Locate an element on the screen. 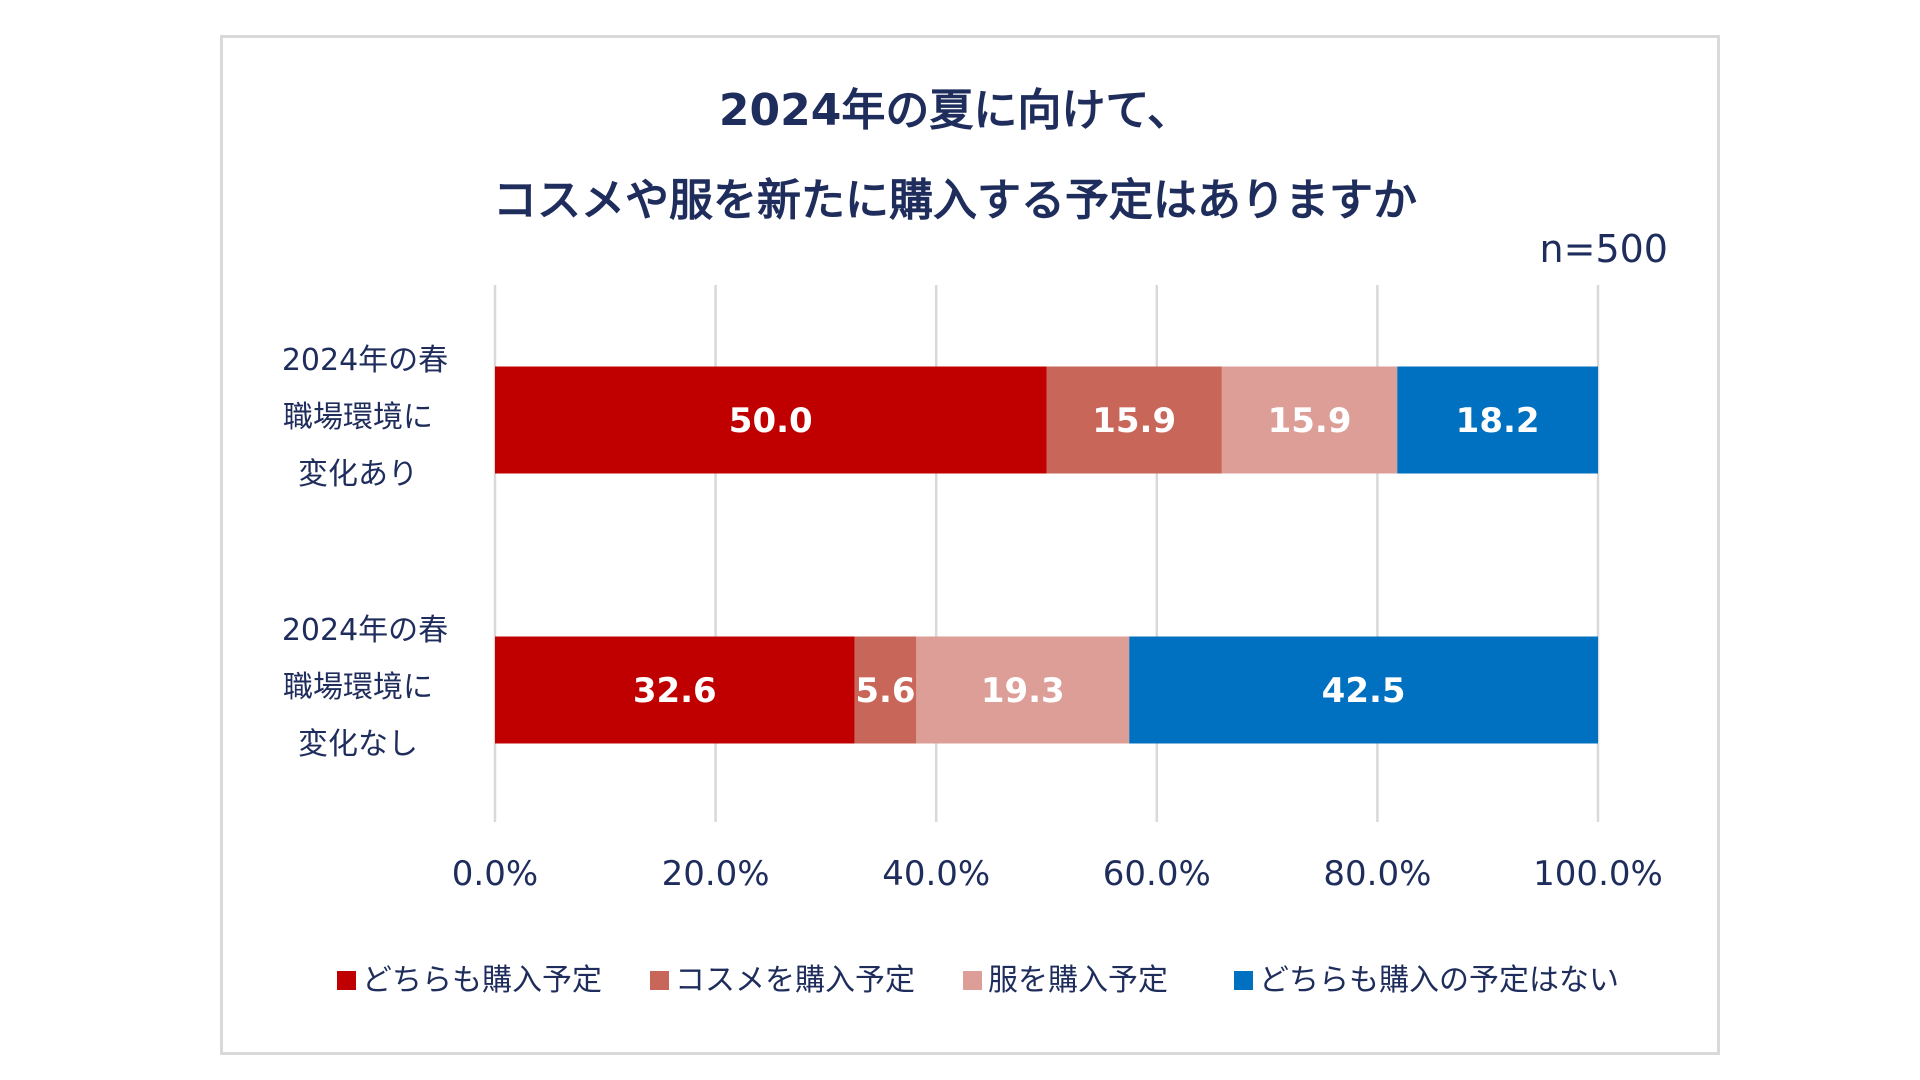  legend-item-1: コスメを購入予定 is located at coordinates (782, 980).